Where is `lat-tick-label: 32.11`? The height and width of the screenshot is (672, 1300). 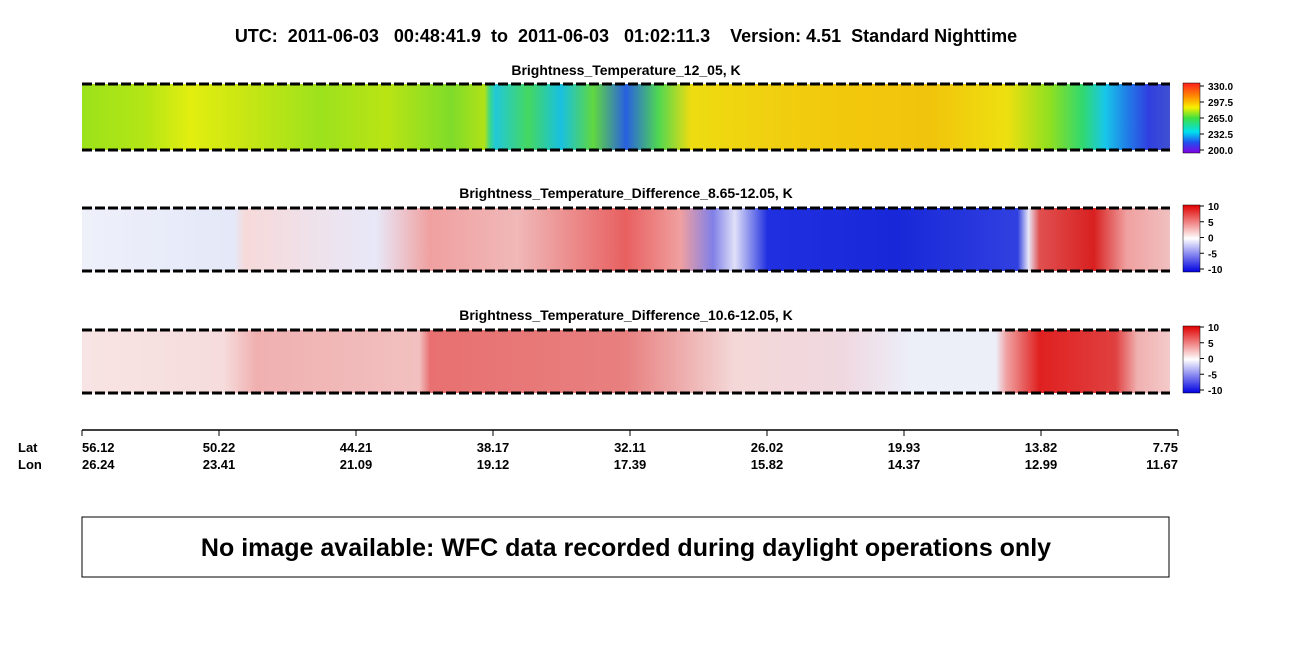 lat-tick-label: 32.11 is located at coordinates (630, 447).